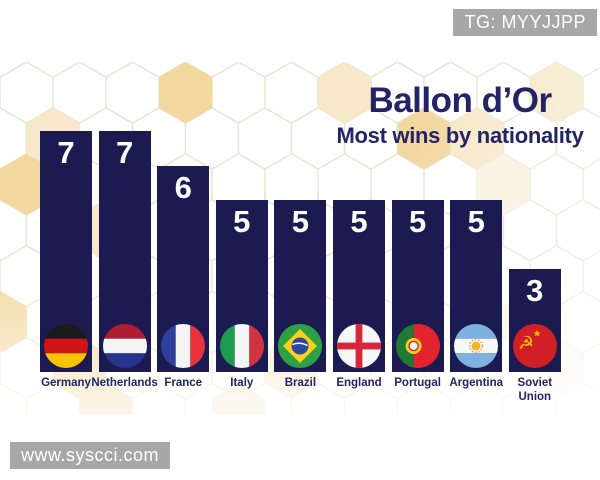  Describe the element at coordinates (90, 455) in the screenshot. I see `website-watermark-badge: www.syscci.com` at that location.